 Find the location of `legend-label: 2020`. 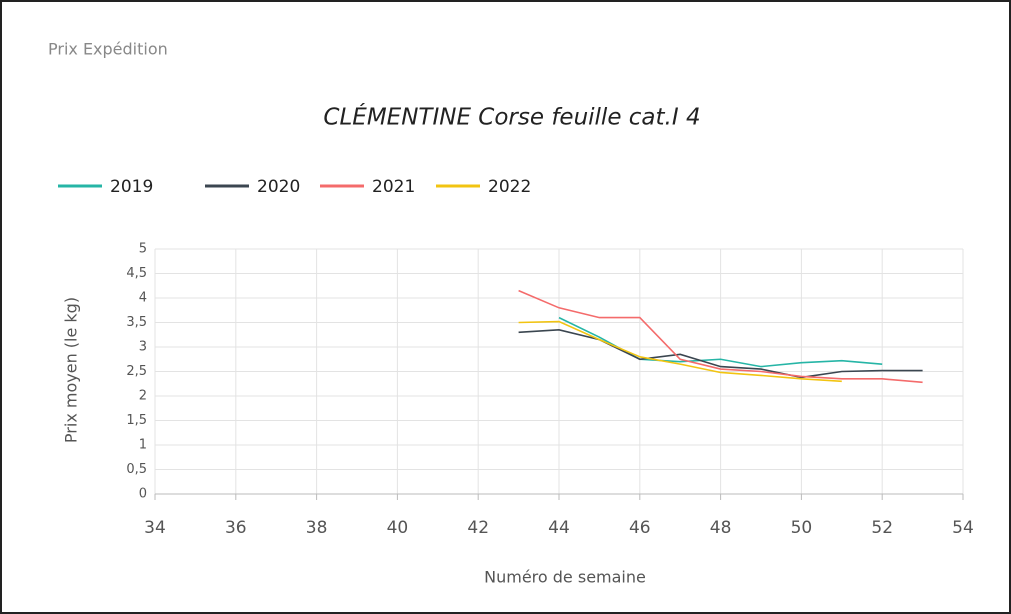

legend-label: 2020 is located at coordinates (278, 187).